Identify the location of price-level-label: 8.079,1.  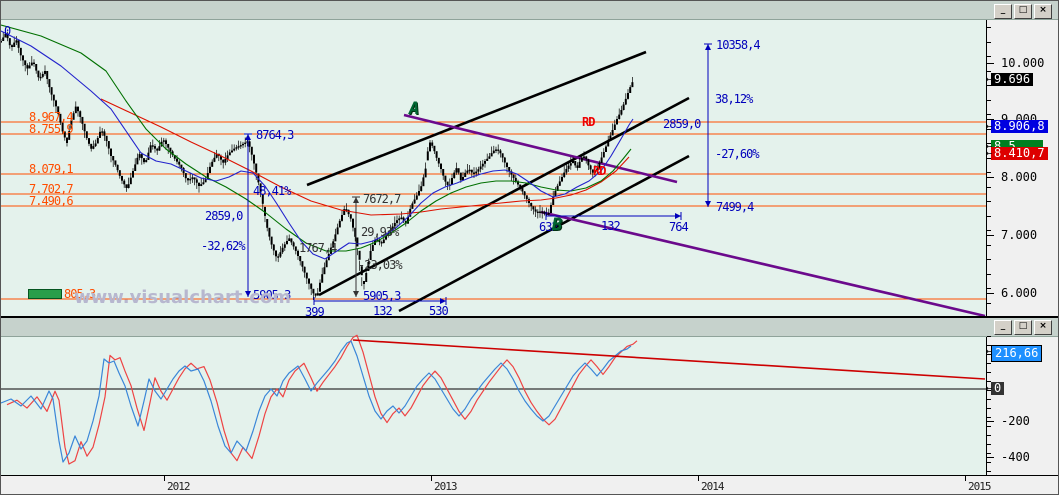
(51, 169).